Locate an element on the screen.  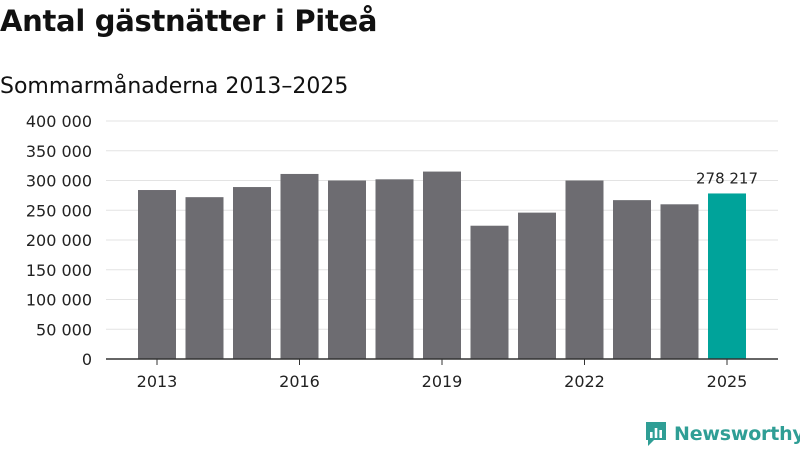
bar-2019 is located at coordinates (442, 265).